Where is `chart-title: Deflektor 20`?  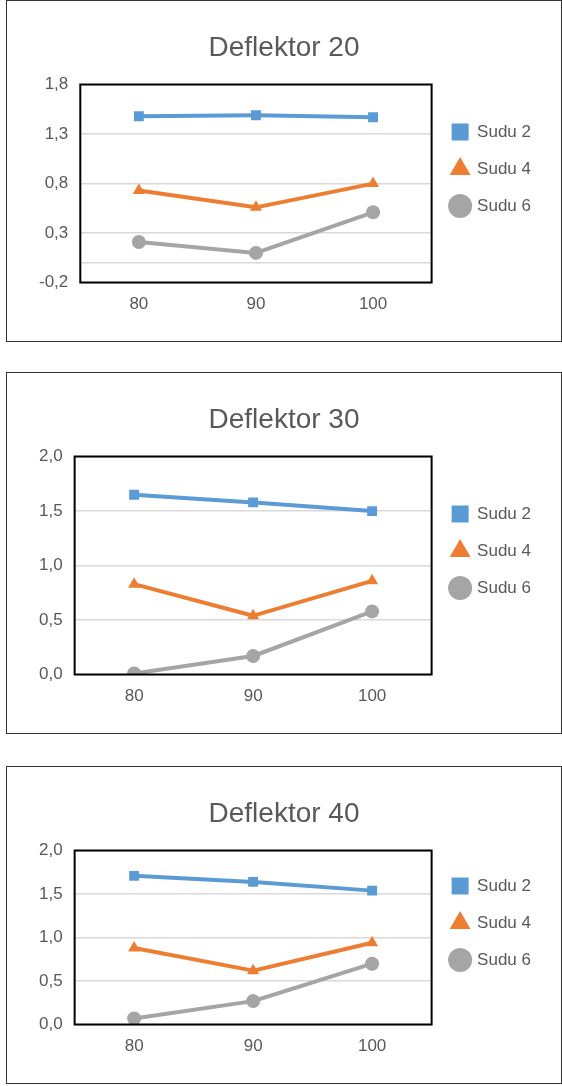 chart-title: Deflektor 20 is located at coordinates (284, 46).